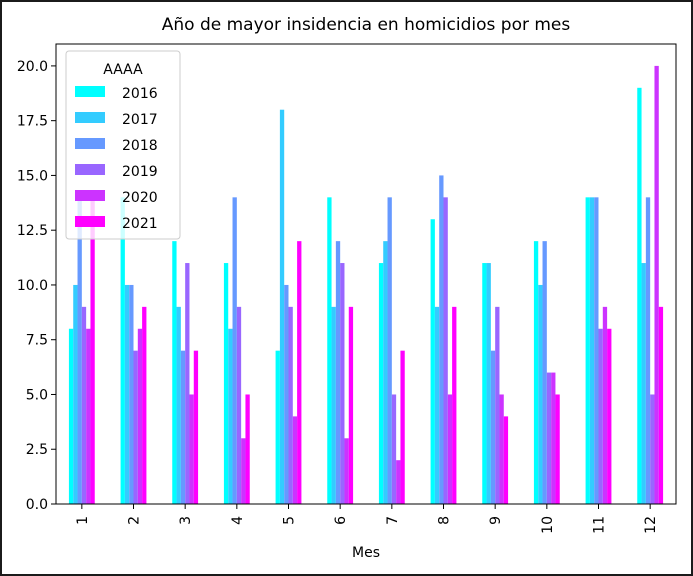 The image size is (693, 576). Describe the element at coordinates (290, 520) in the screenshot. I see `x-tick-label: 5` at that location.